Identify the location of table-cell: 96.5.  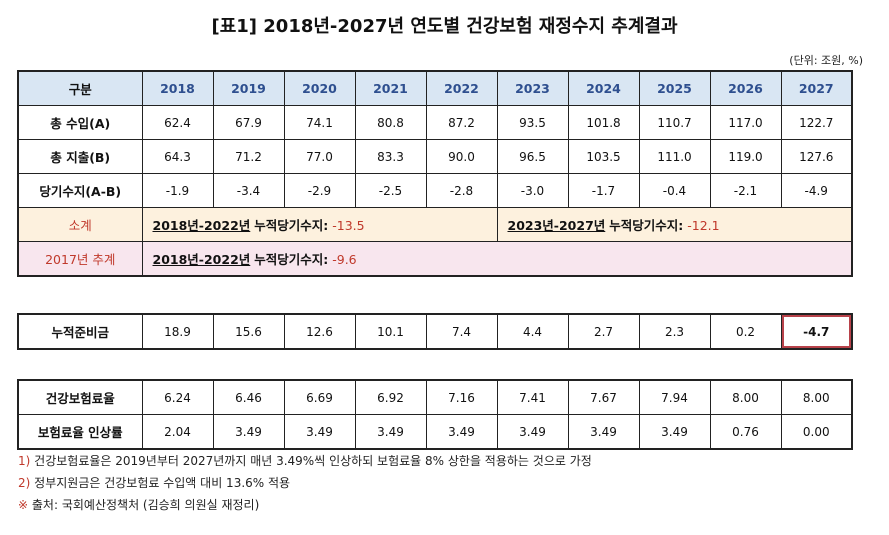
(532, 156).